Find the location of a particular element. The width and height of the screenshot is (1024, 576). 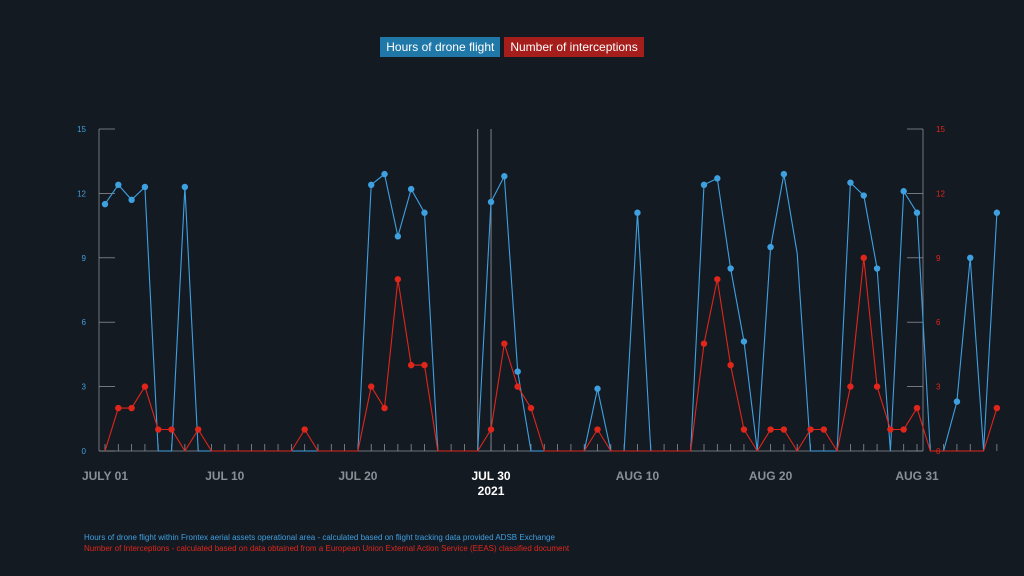

x-tick-label: JUL 10 is located at coordinates (224, 476).